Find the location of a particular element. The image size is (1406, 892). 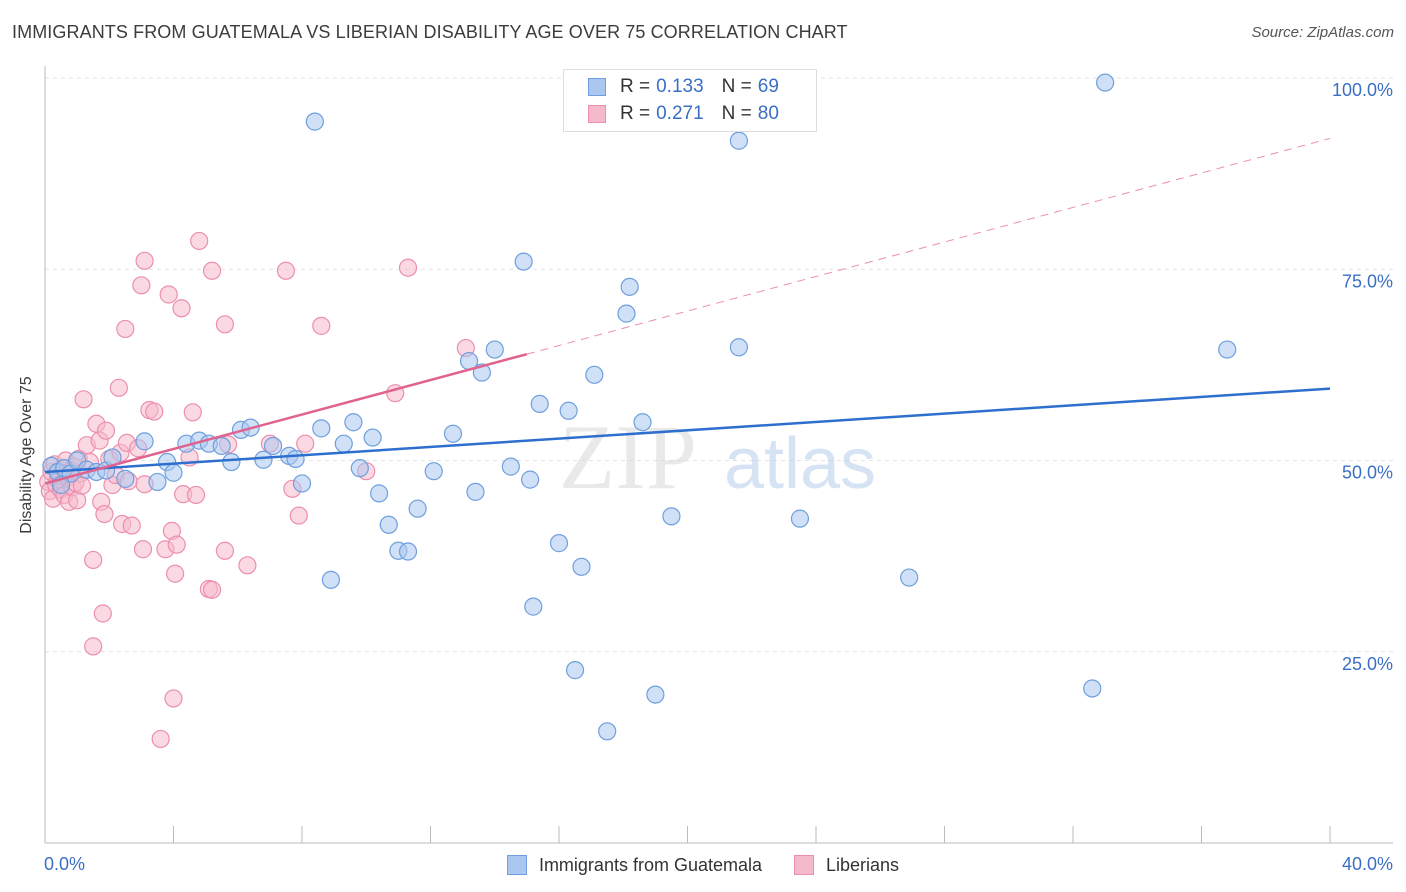

y-tick-label: 100.0% is located at coordinates (1362, 90).